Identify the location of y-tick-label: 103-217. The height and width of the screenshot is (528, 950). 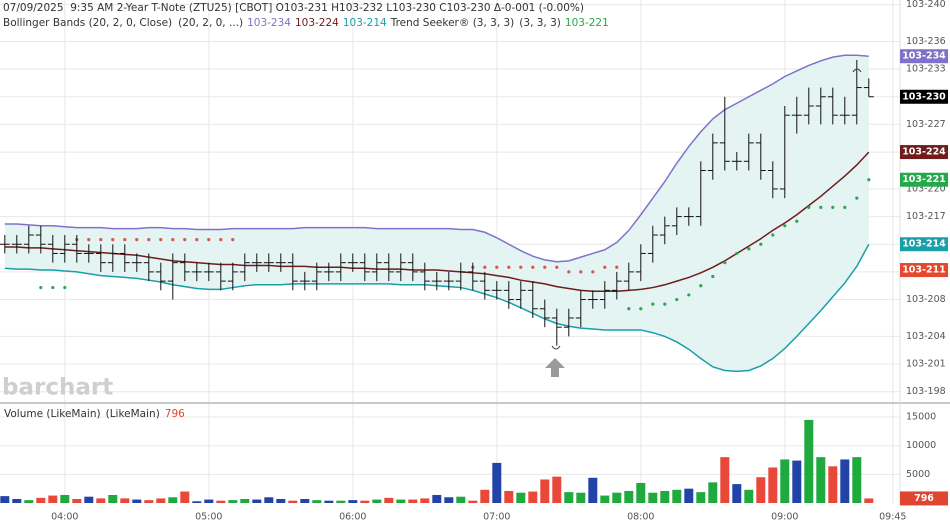
(926, 216).